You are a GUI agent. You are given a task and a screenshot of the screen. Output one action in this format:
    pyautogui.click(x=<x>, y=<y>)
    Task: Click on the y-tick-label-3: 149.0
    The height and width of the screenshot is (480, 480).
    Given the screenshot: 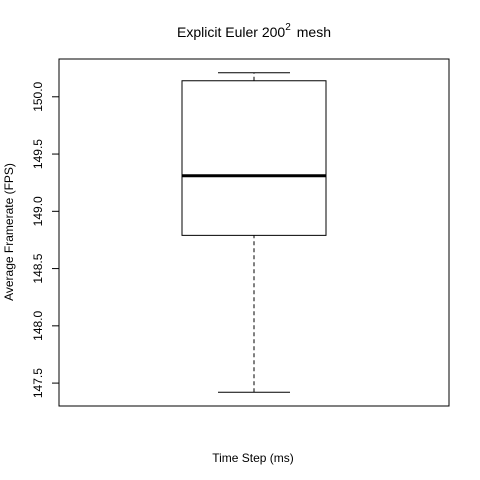 What is the action you would take?
    pyautogui.click(x=38, y=211)
    